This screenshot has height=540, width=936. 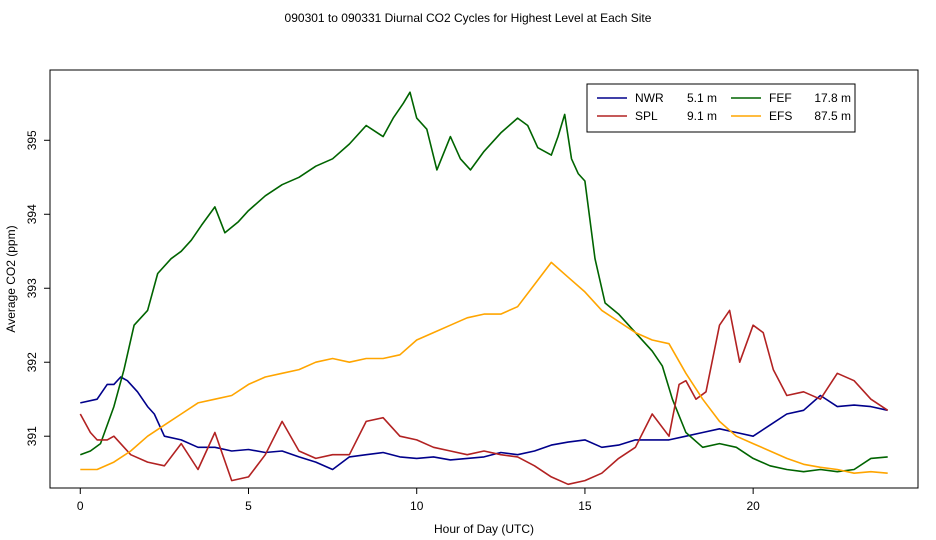 What do you see at coordinates (780, 116) in the screenshot?
I see `legend-label-efs: EFS` at bounding box center [780, 116].